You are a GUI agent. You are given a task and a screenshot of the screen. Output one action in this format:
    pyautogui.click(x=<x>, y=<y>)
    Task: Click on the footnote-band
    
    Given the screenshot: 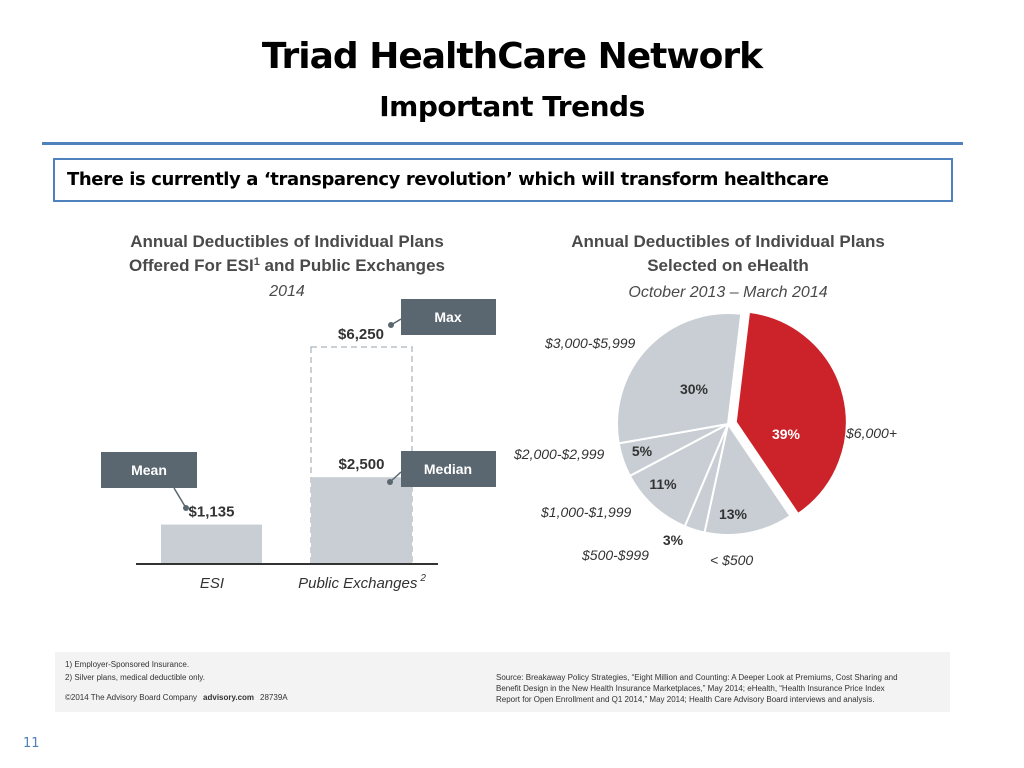 What is the action you would take?
    pyautogui.click(x=502, y=682)
    